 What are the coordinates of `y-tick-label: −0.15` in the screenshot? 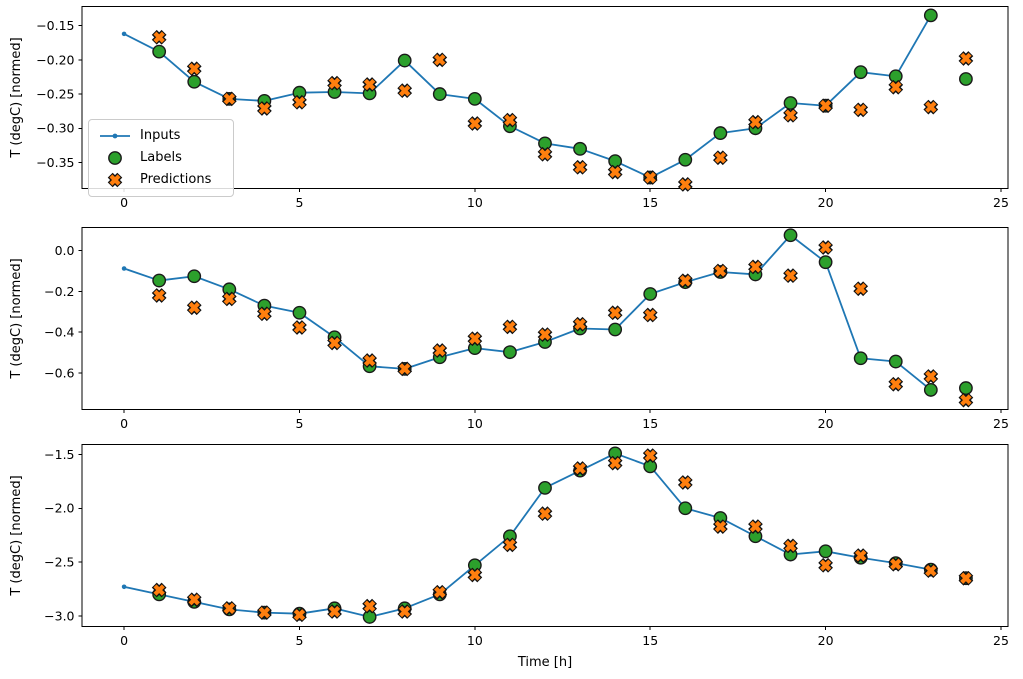 It's located at (55, 25).